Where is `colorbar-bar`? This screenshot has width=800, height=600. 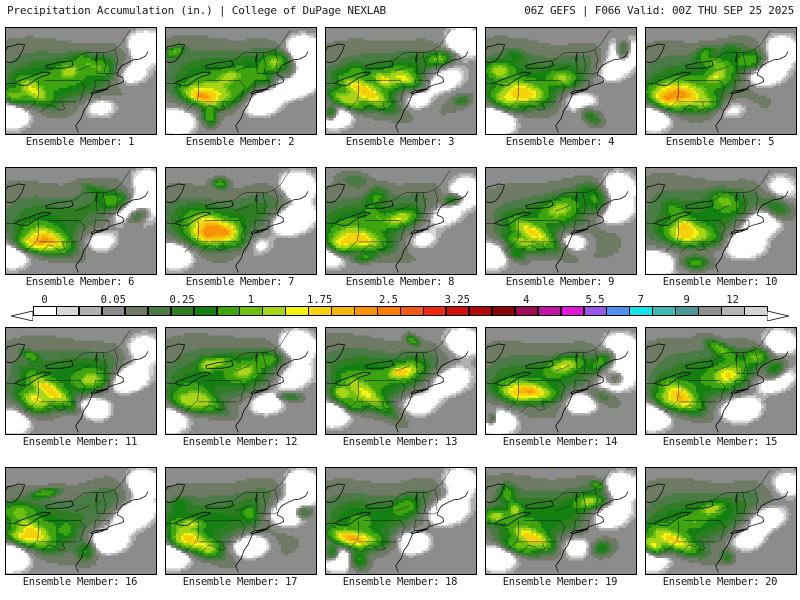
colorbar-bar is located at coordinates (400, 314).